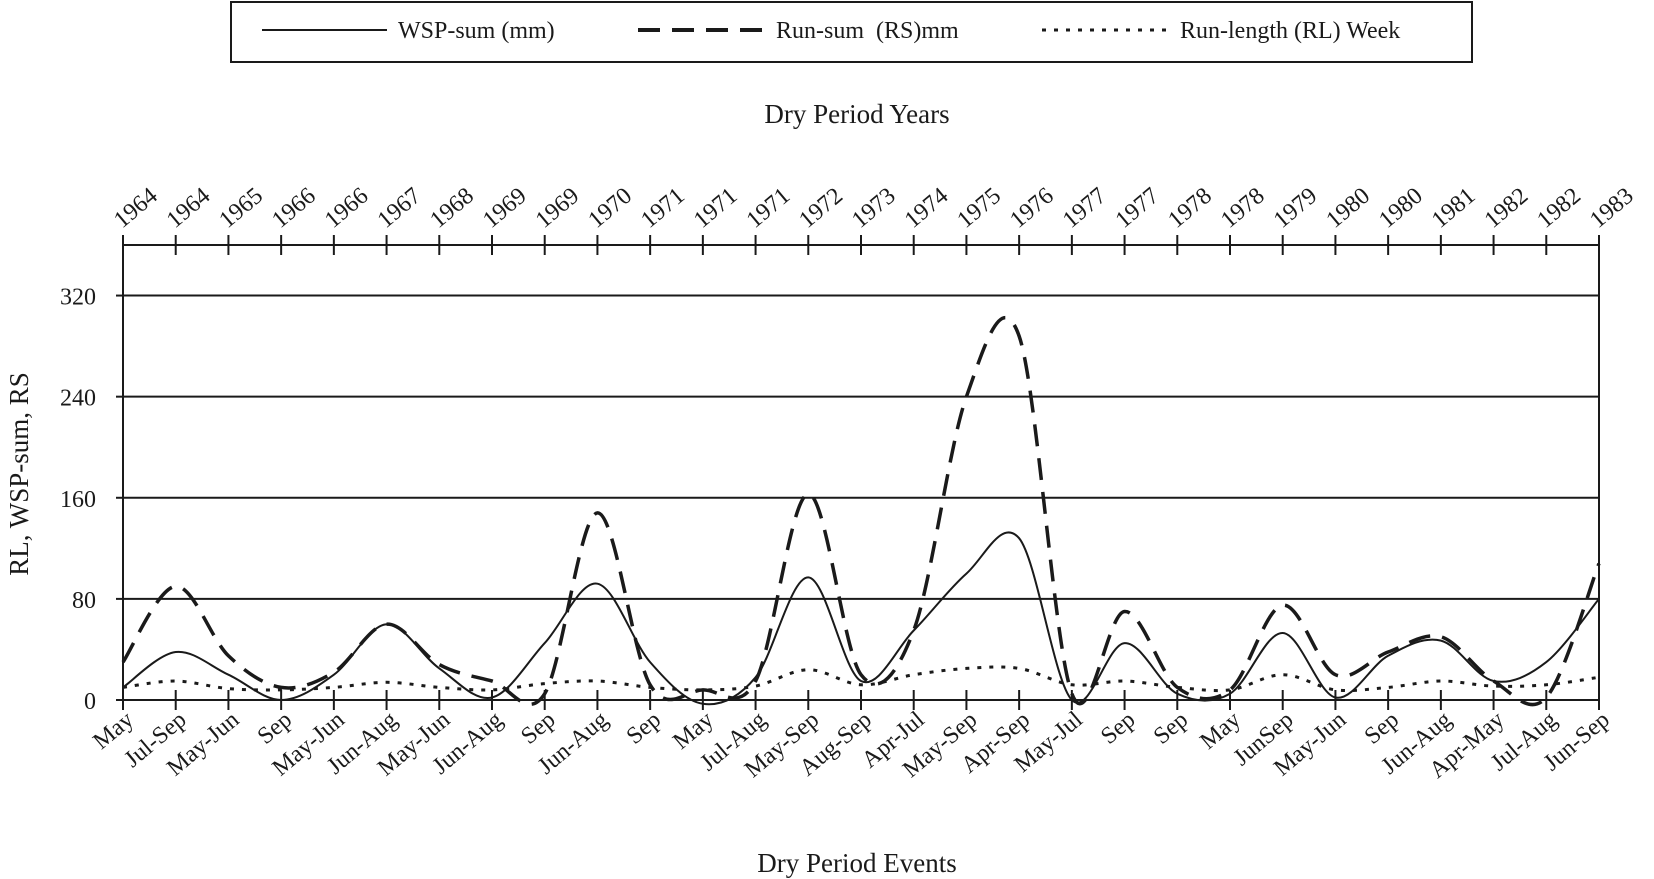 The height and width of the screenshot is (879, 1654). What do you see at coordinates (78, 298) in the screenshot?
I see `ytick-label-320: 320` at bounding box center [78, 298].